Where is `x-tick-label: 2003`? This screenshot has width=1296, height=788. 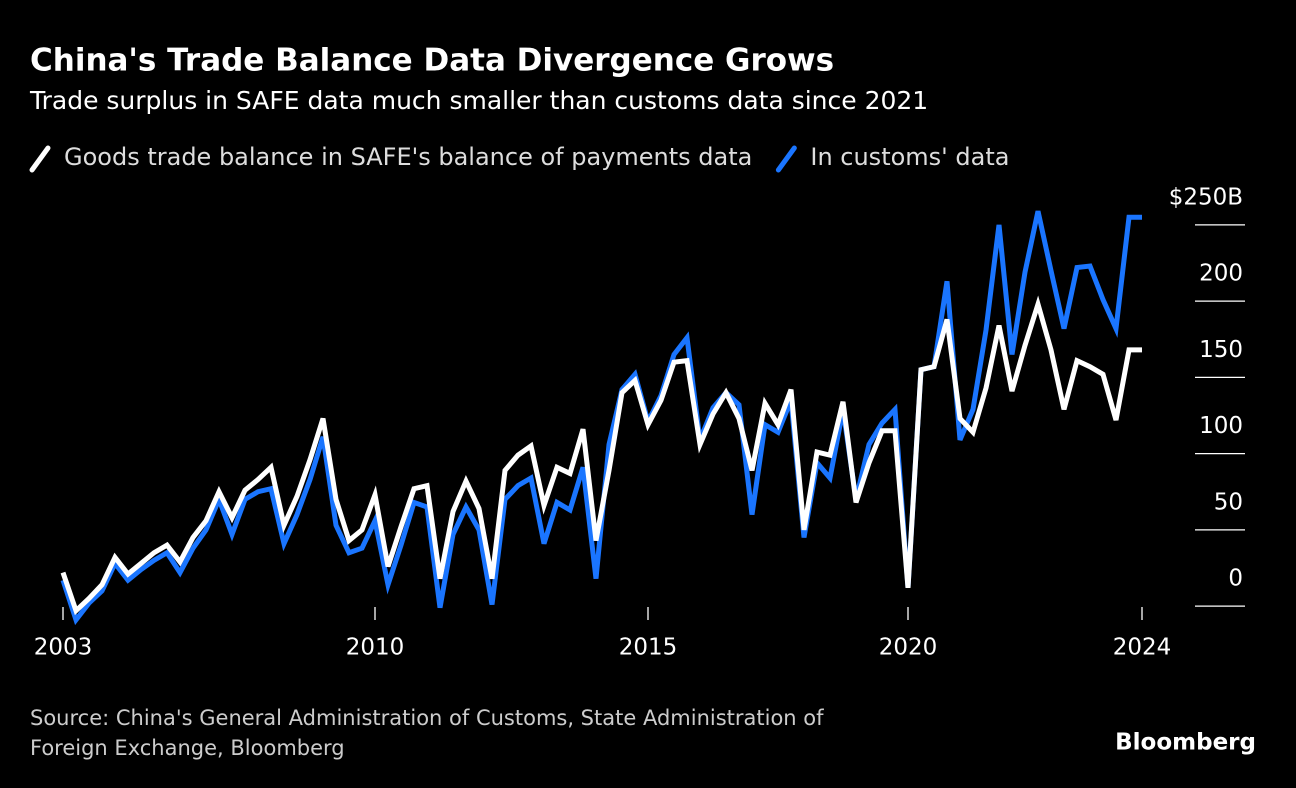
x-tick-label: 2003 is located at coordinates (63, 648).